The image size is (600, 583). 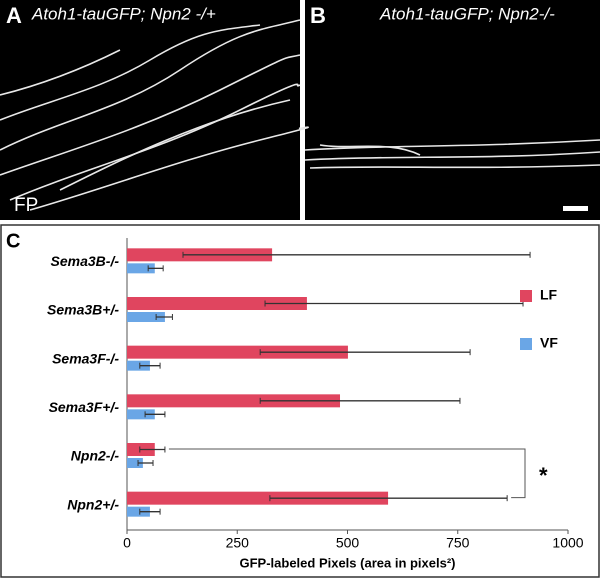 What do you see at coordinates (14, 15) in the screenshot?
I see `panel-letter: A` at bounding box center [14, 15].